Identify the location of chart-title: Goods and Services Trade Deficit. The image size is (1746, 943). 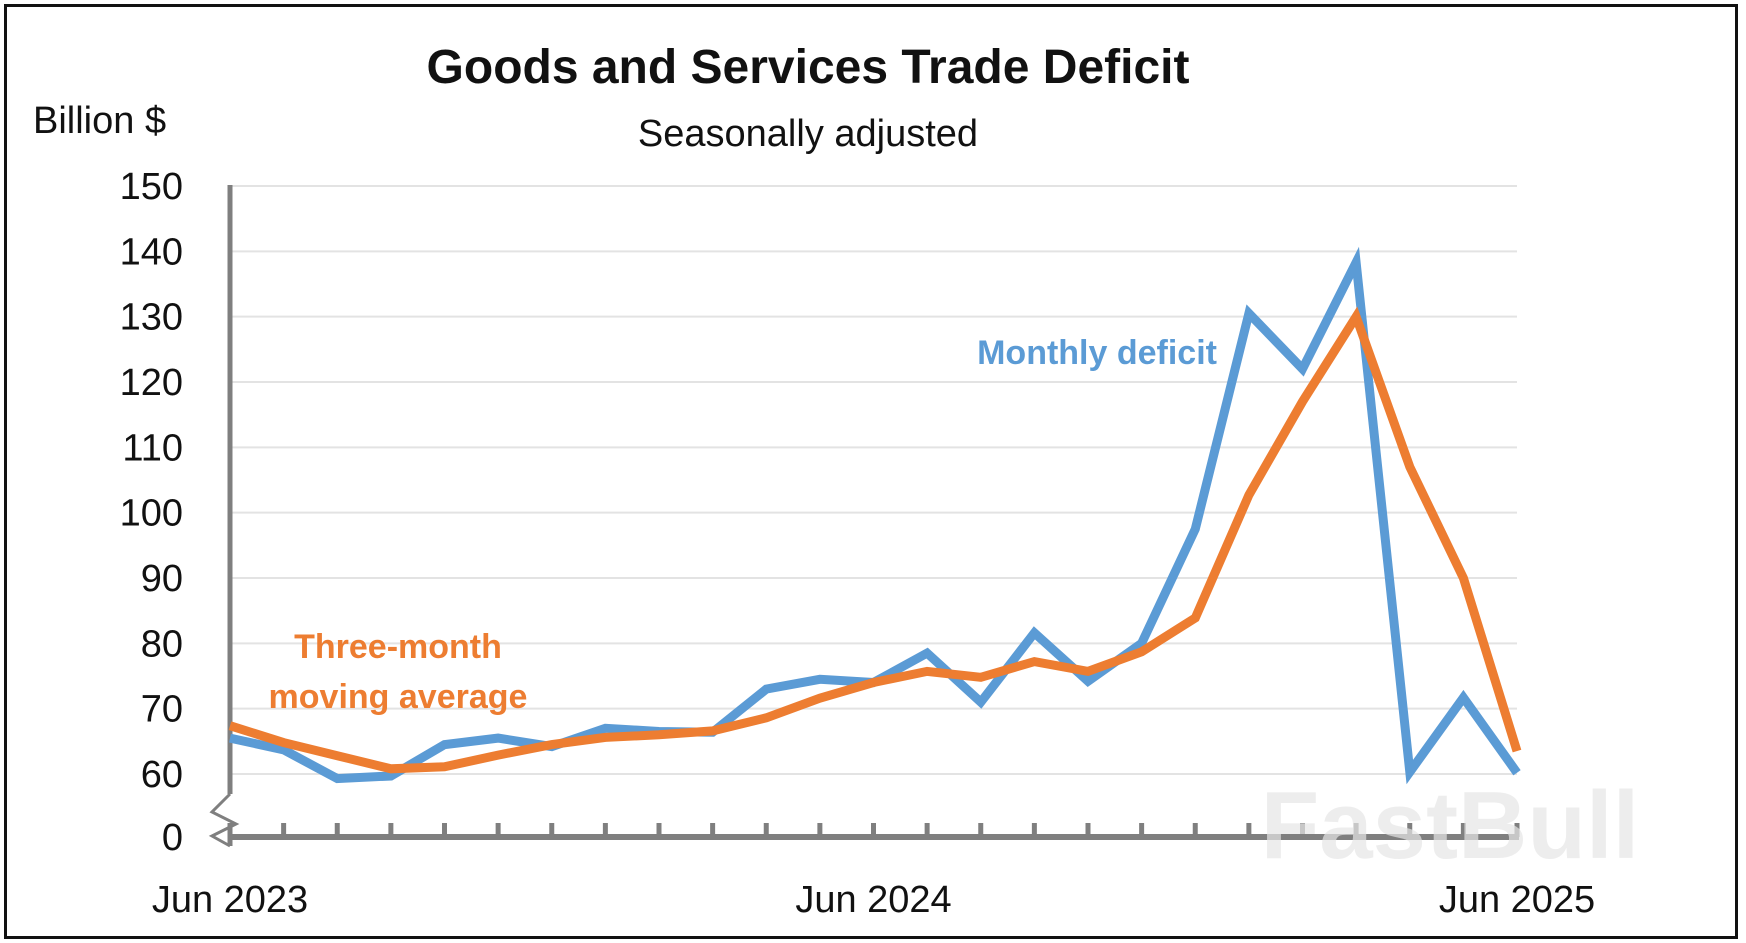
(808, 67).